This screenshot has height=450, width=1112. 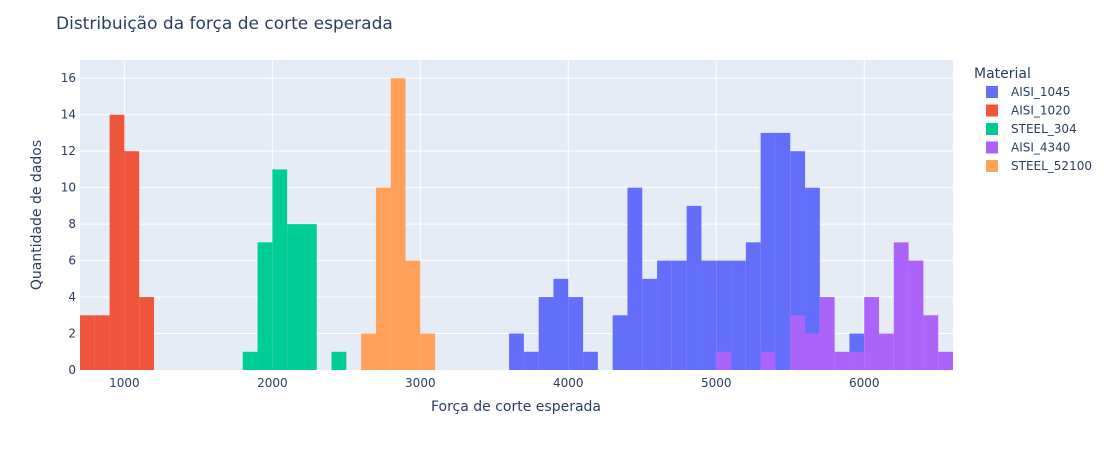 I want to click on legend-item-aisi-1020: AISI_1020, so click(x=1028, y=111).